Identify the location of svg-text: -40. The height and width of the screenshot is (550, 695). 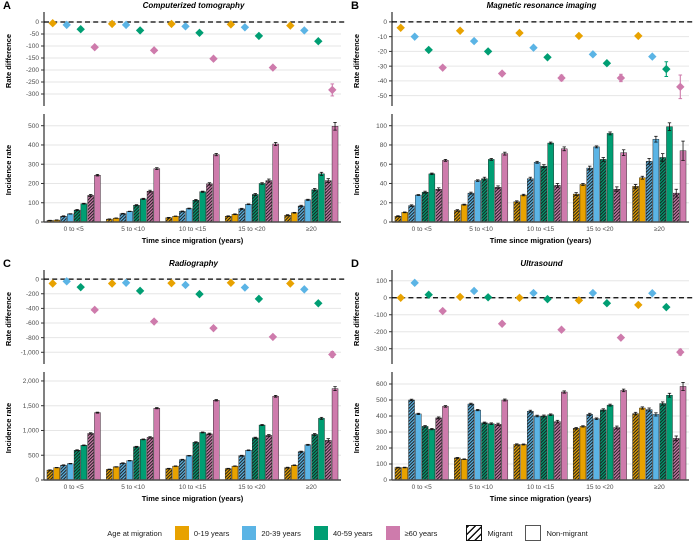
(383, 81).